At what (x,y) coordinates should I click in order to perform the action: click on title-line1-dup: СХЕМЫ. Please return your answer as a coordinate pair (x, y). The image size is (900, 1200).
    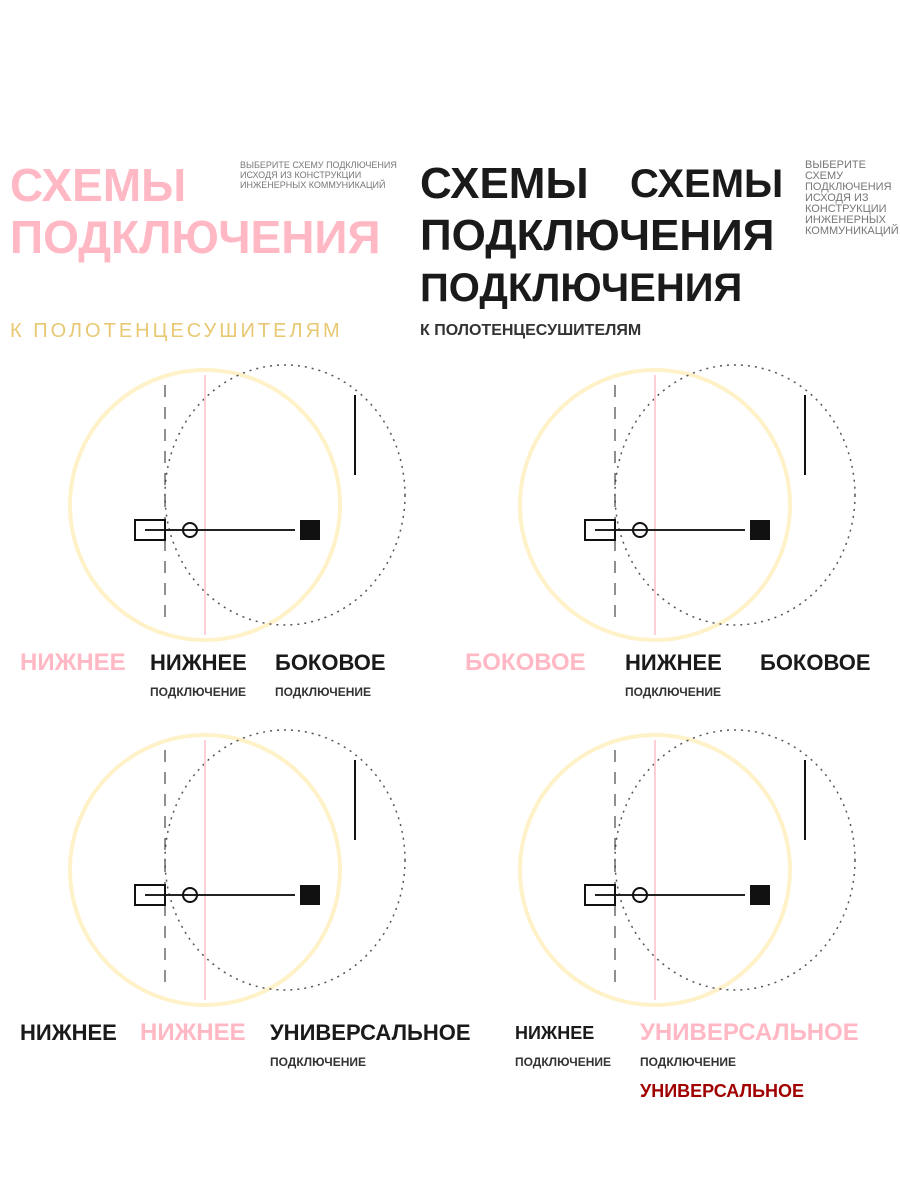
    Looking at the image, I should click on (504, 183).